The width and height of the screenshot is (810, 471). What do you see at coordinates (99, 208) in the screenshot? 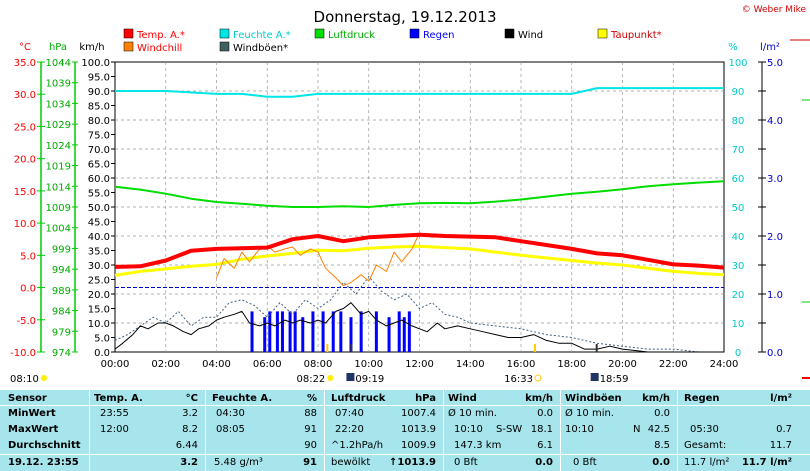
I see `wind-tick-label: 50.0` at bounding box center [99, 208].